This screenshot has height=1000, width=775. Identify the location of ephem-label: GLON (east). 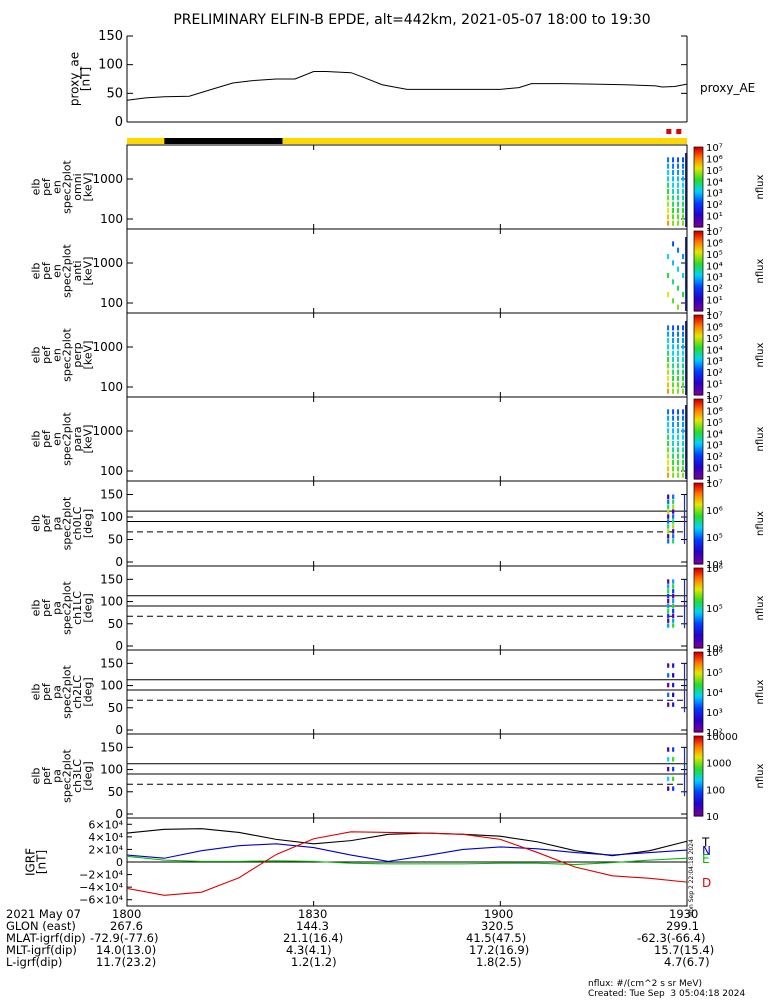
(41, 926).